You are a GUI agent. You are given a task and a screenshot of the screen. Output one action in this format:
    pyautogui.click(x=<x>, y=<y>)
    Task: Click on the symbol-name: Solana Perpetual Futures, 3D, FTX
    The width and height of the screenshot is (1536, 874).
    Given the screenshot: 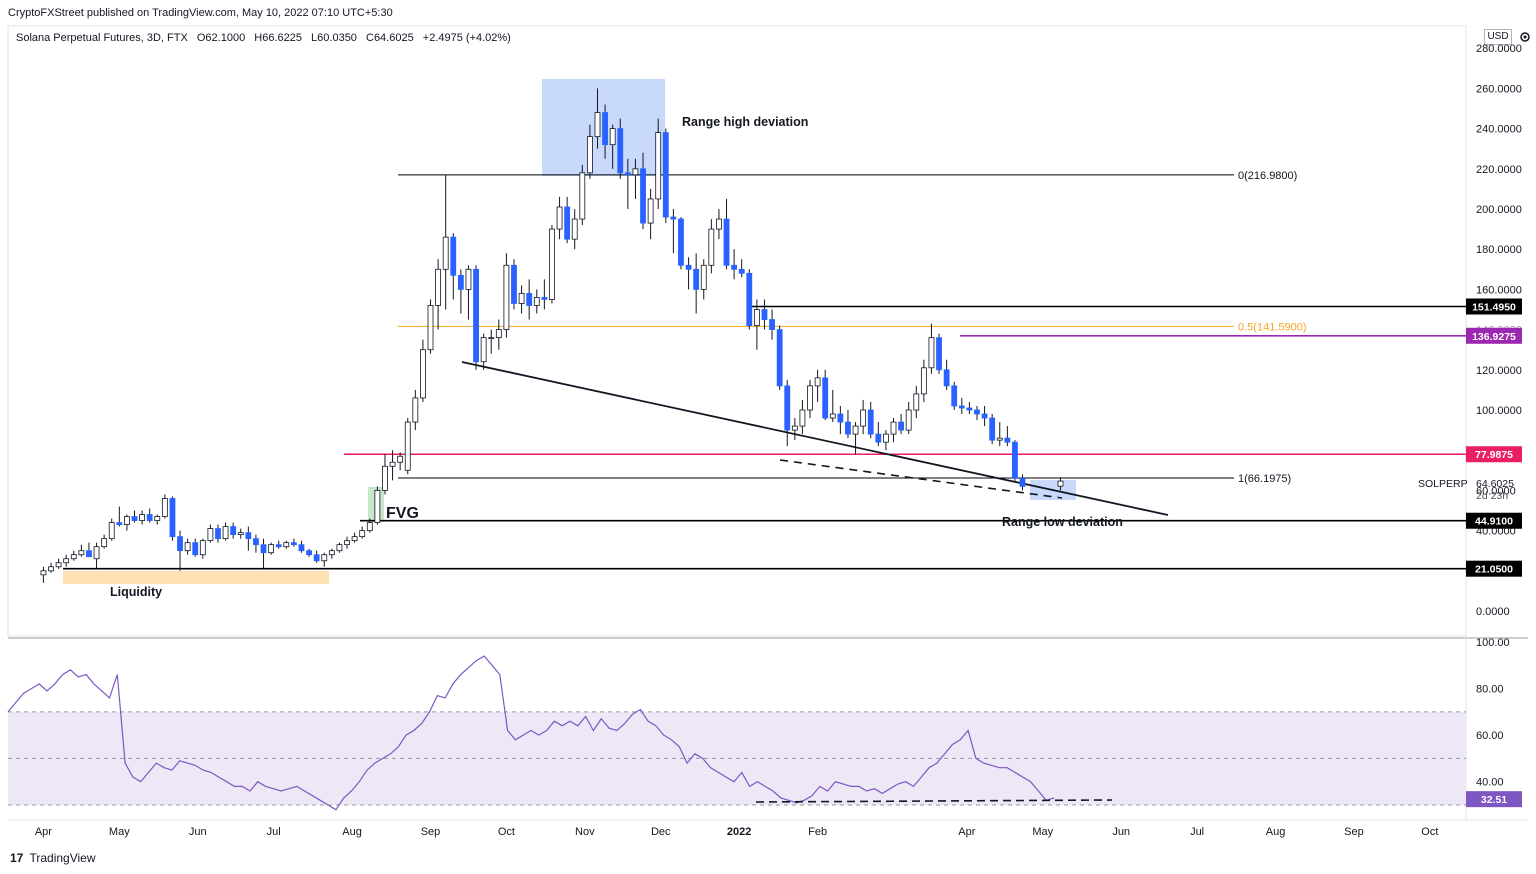 What is the action you would take?
    pyautogui.click(x=102, y=38)
    